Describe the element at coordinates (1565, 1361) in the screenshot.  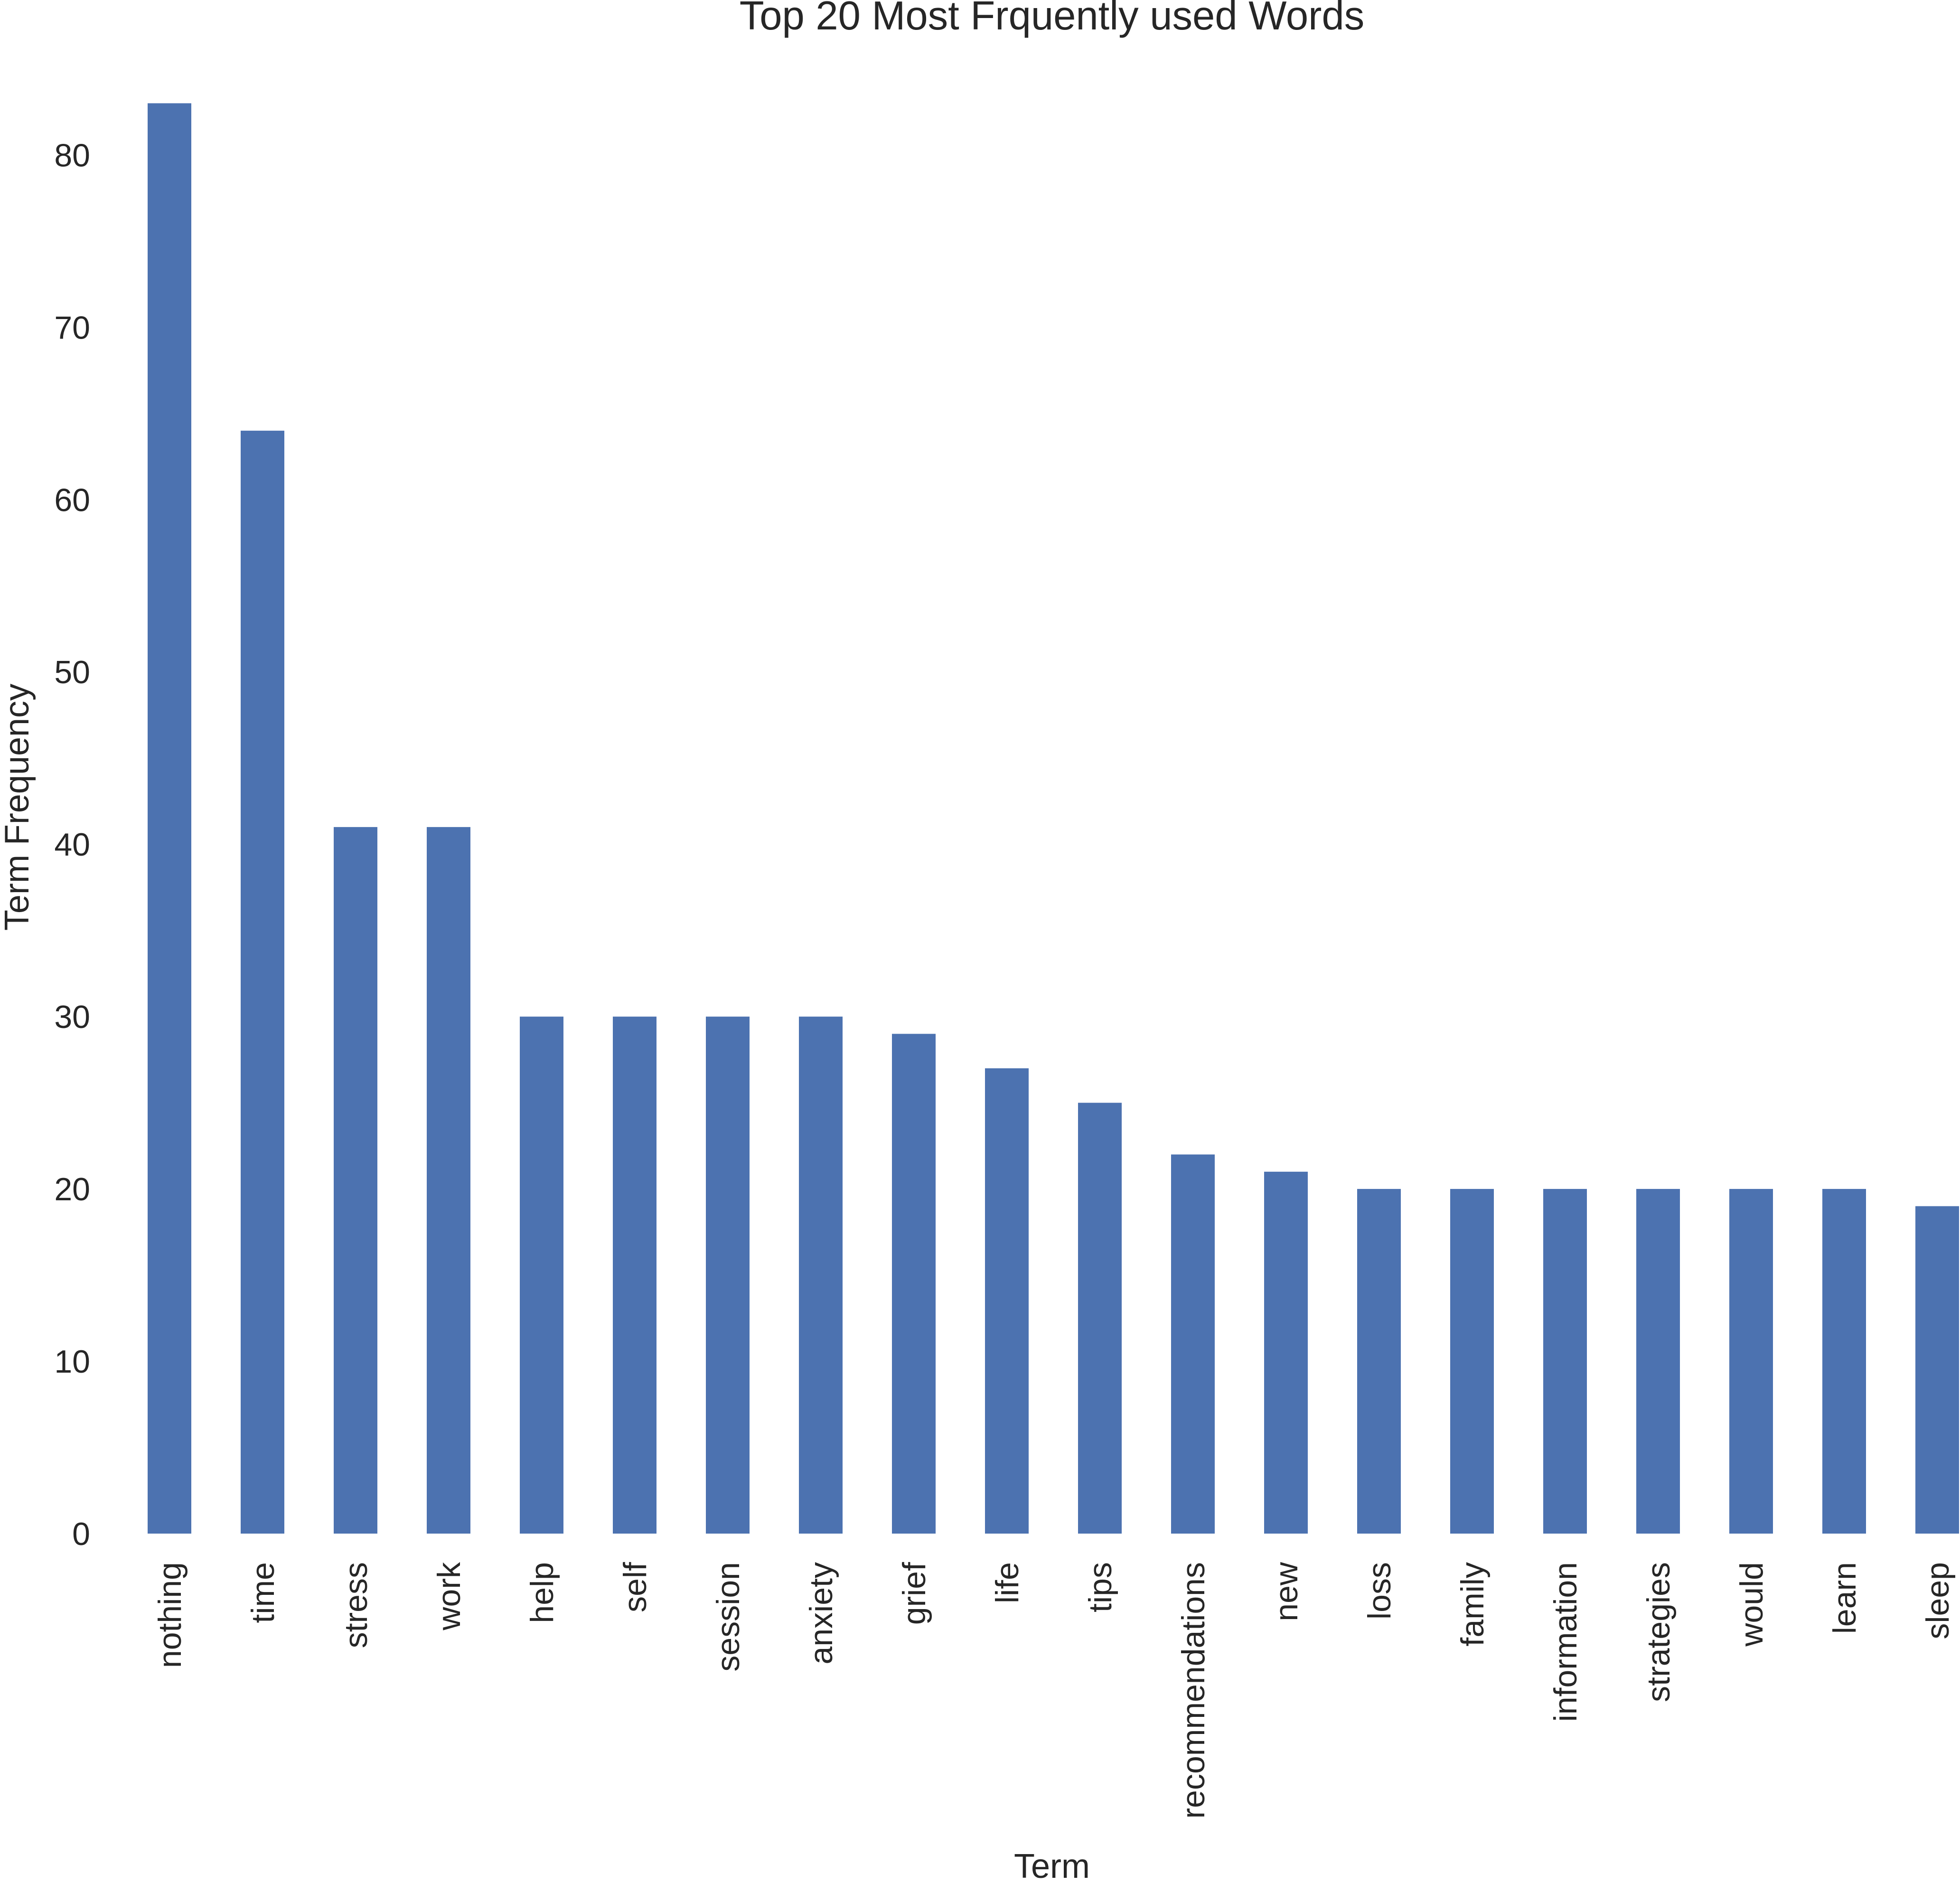
I see `bar-information` at that location.